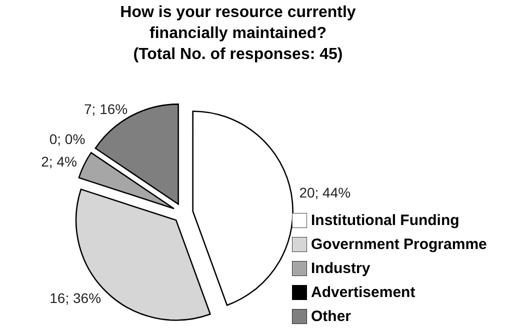 The image size is (520, 333). Describe the element at coordinates (238, 34) in the screenshot. I see `chart-title: How is your resource currently financially maintained? (Total No. of responses: 45)` at that location.